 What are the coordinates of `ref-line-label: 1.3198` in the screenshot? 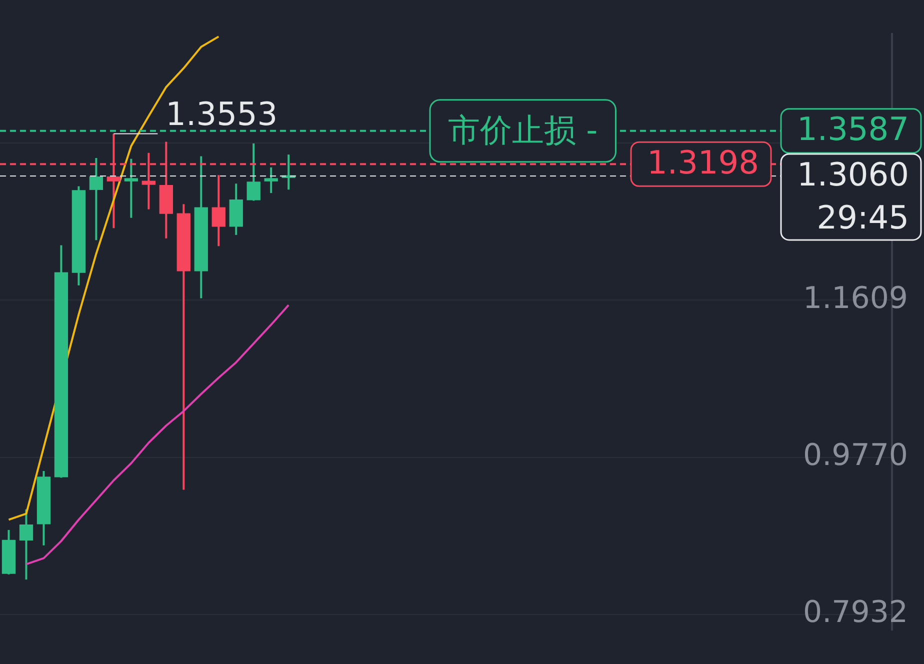 It's located at (703, 162).